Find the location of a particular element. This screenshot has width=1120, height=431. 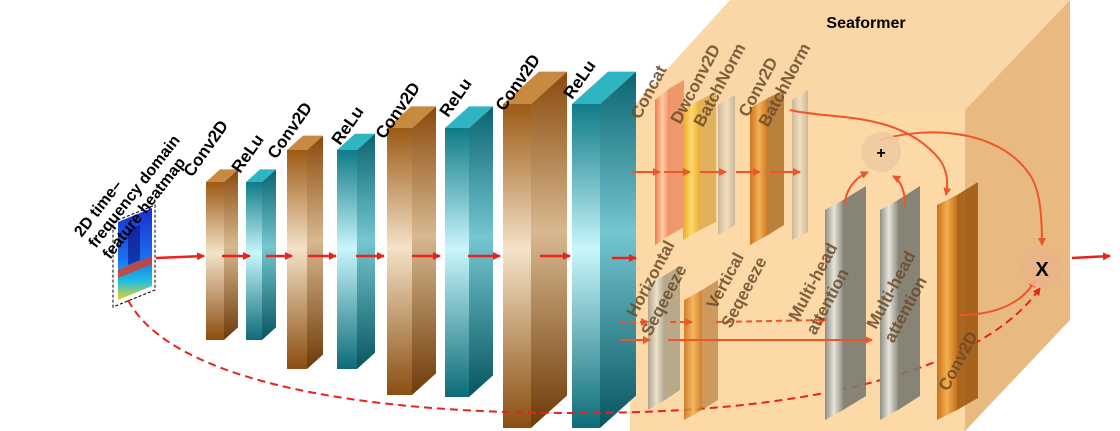

relu-layer-4: ReLu is located at coordinates (351, 236).